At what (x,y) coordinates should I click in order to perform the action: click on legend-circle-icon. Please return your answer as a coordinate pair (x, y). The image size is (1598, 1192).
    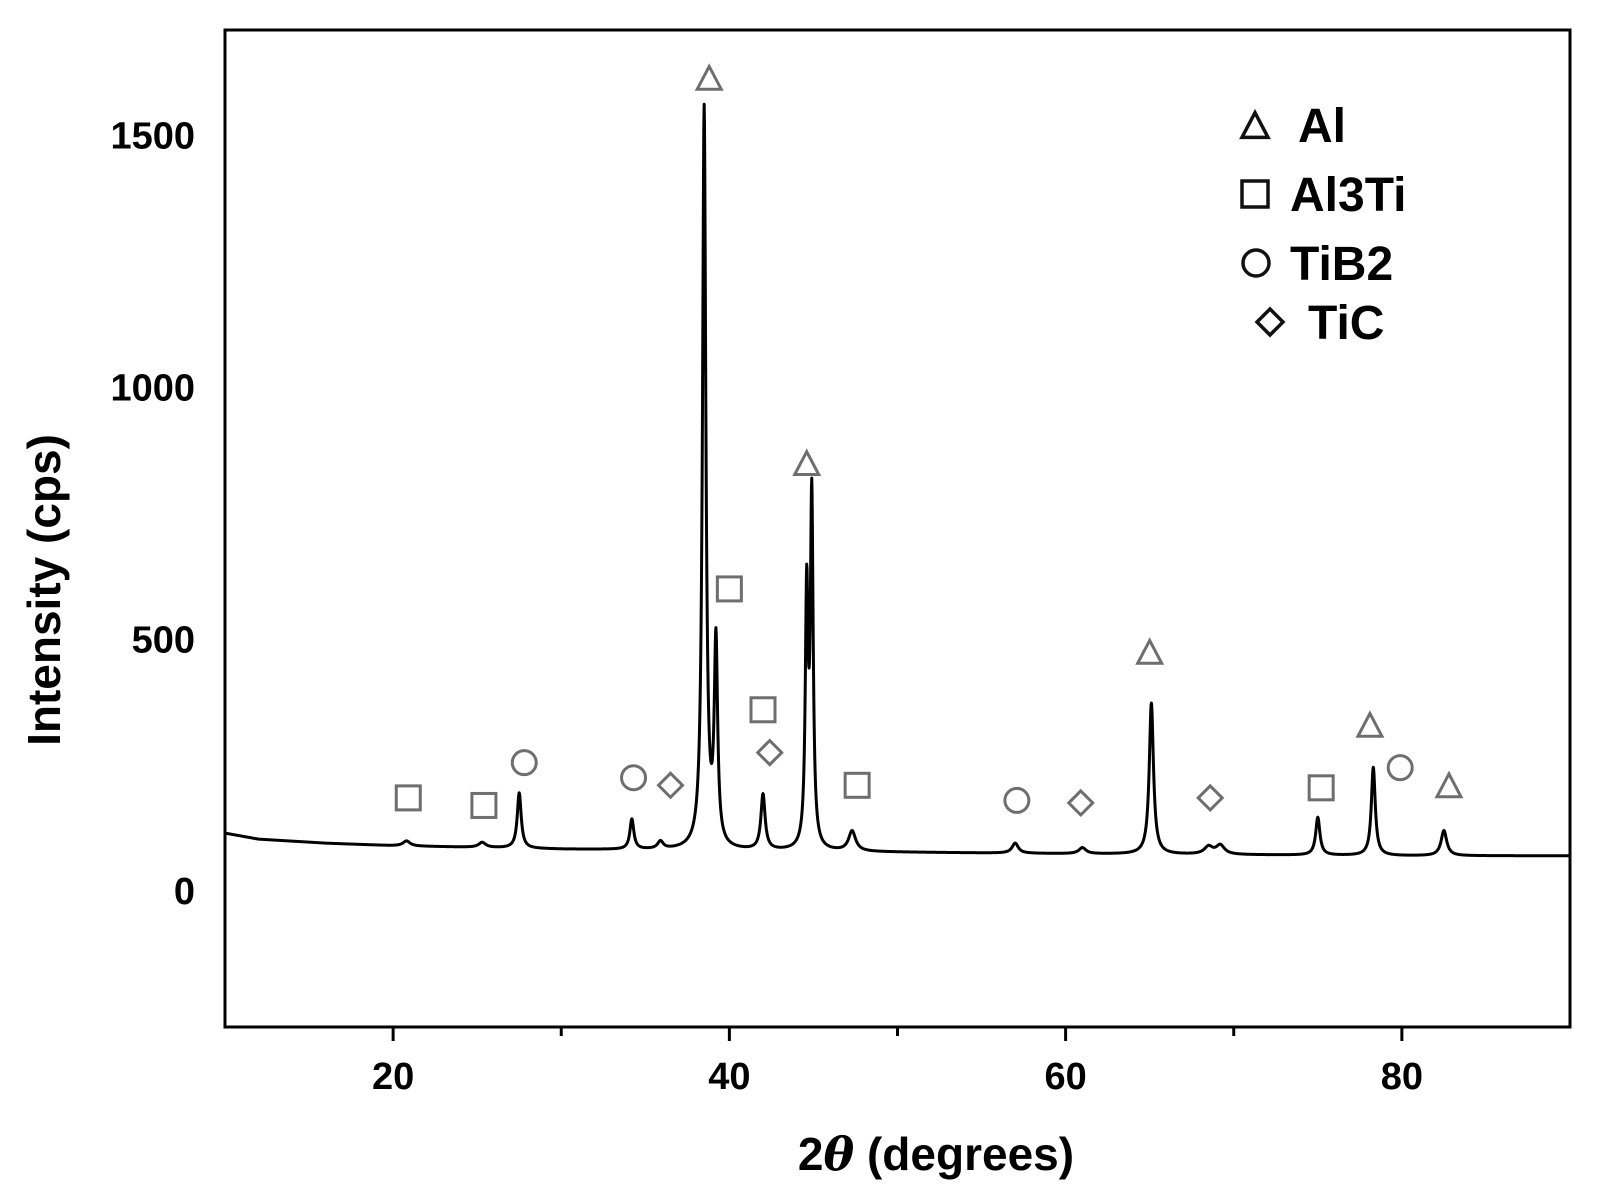
    Looking at the image, I should click on (1256, 263).